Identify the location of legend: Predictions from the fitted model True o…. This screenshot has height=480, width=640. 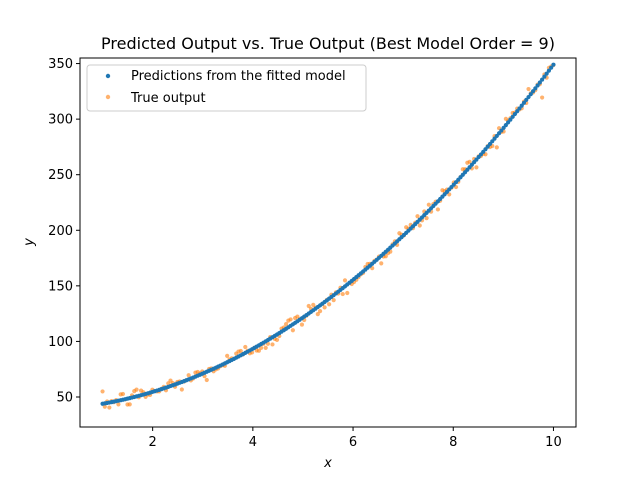
(226, 88).